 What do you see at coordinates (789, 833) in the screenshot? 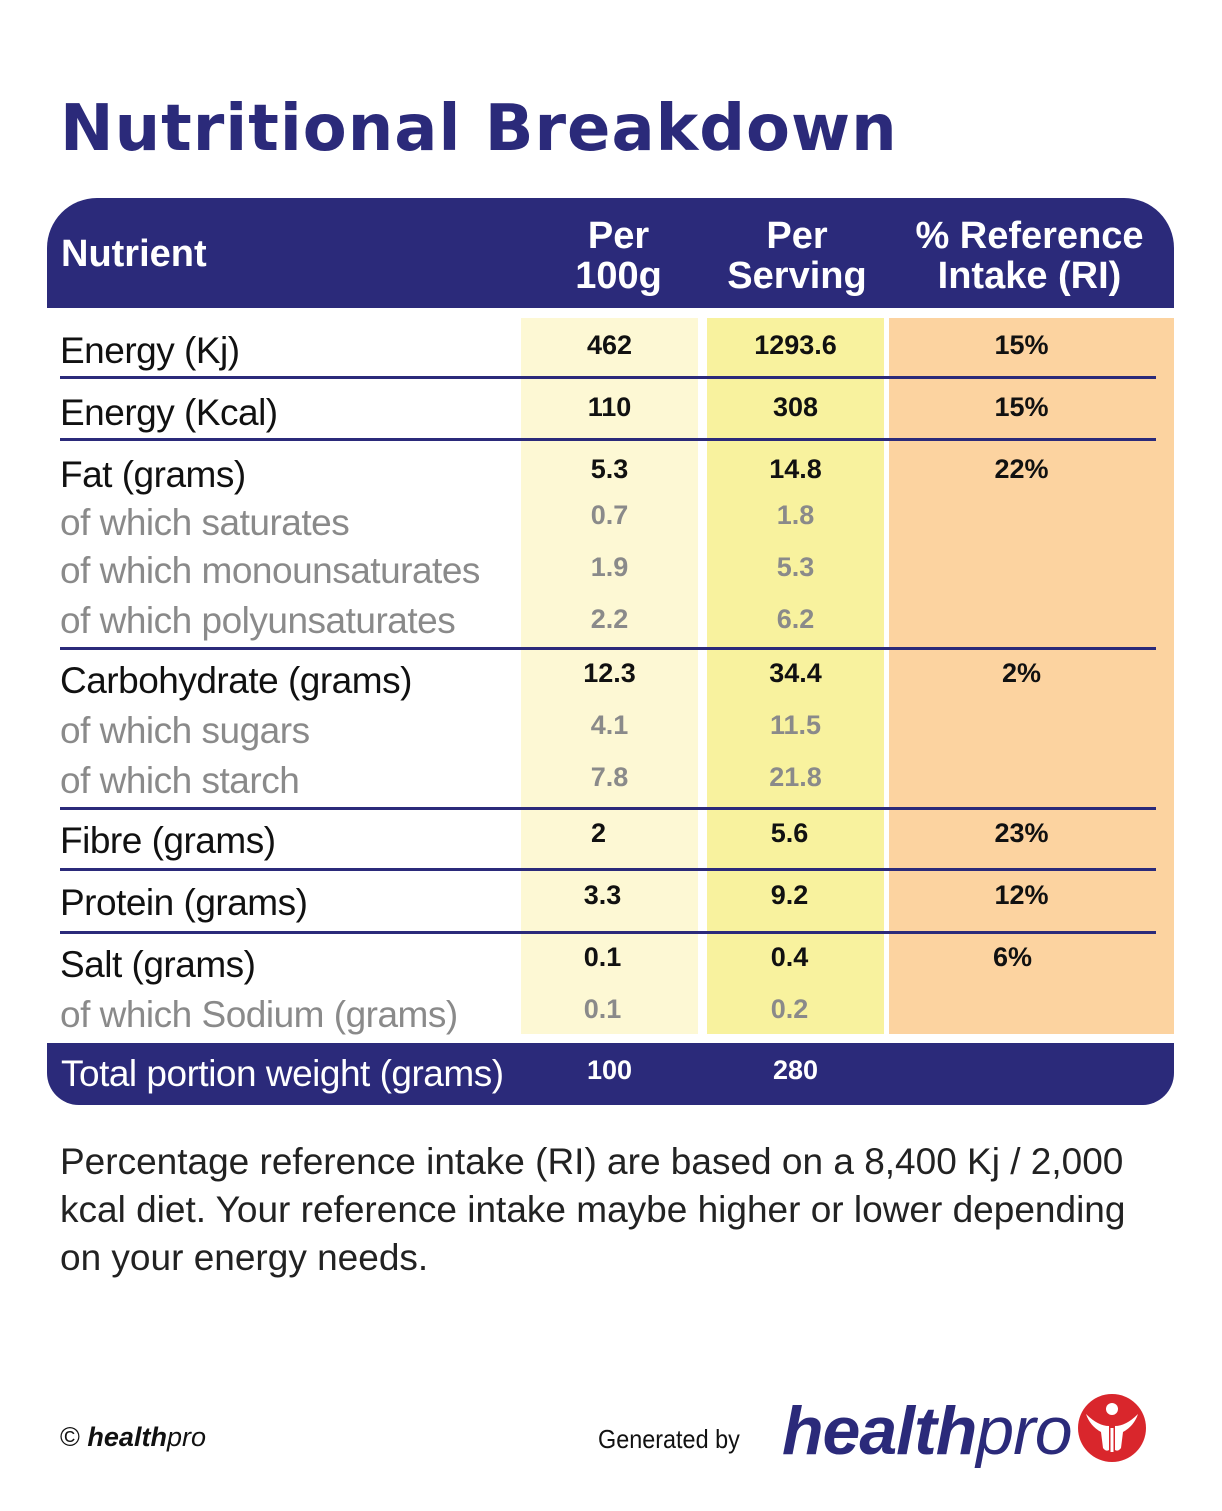
I see `row-perserving: 5.6` at bounding box center [789, 833].